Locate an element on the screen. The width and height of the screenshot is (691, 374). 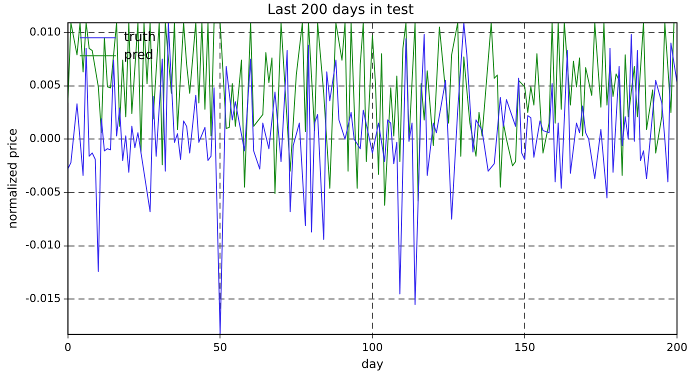
y-tick-label: -0.005 is located at coordinates (43, 191).